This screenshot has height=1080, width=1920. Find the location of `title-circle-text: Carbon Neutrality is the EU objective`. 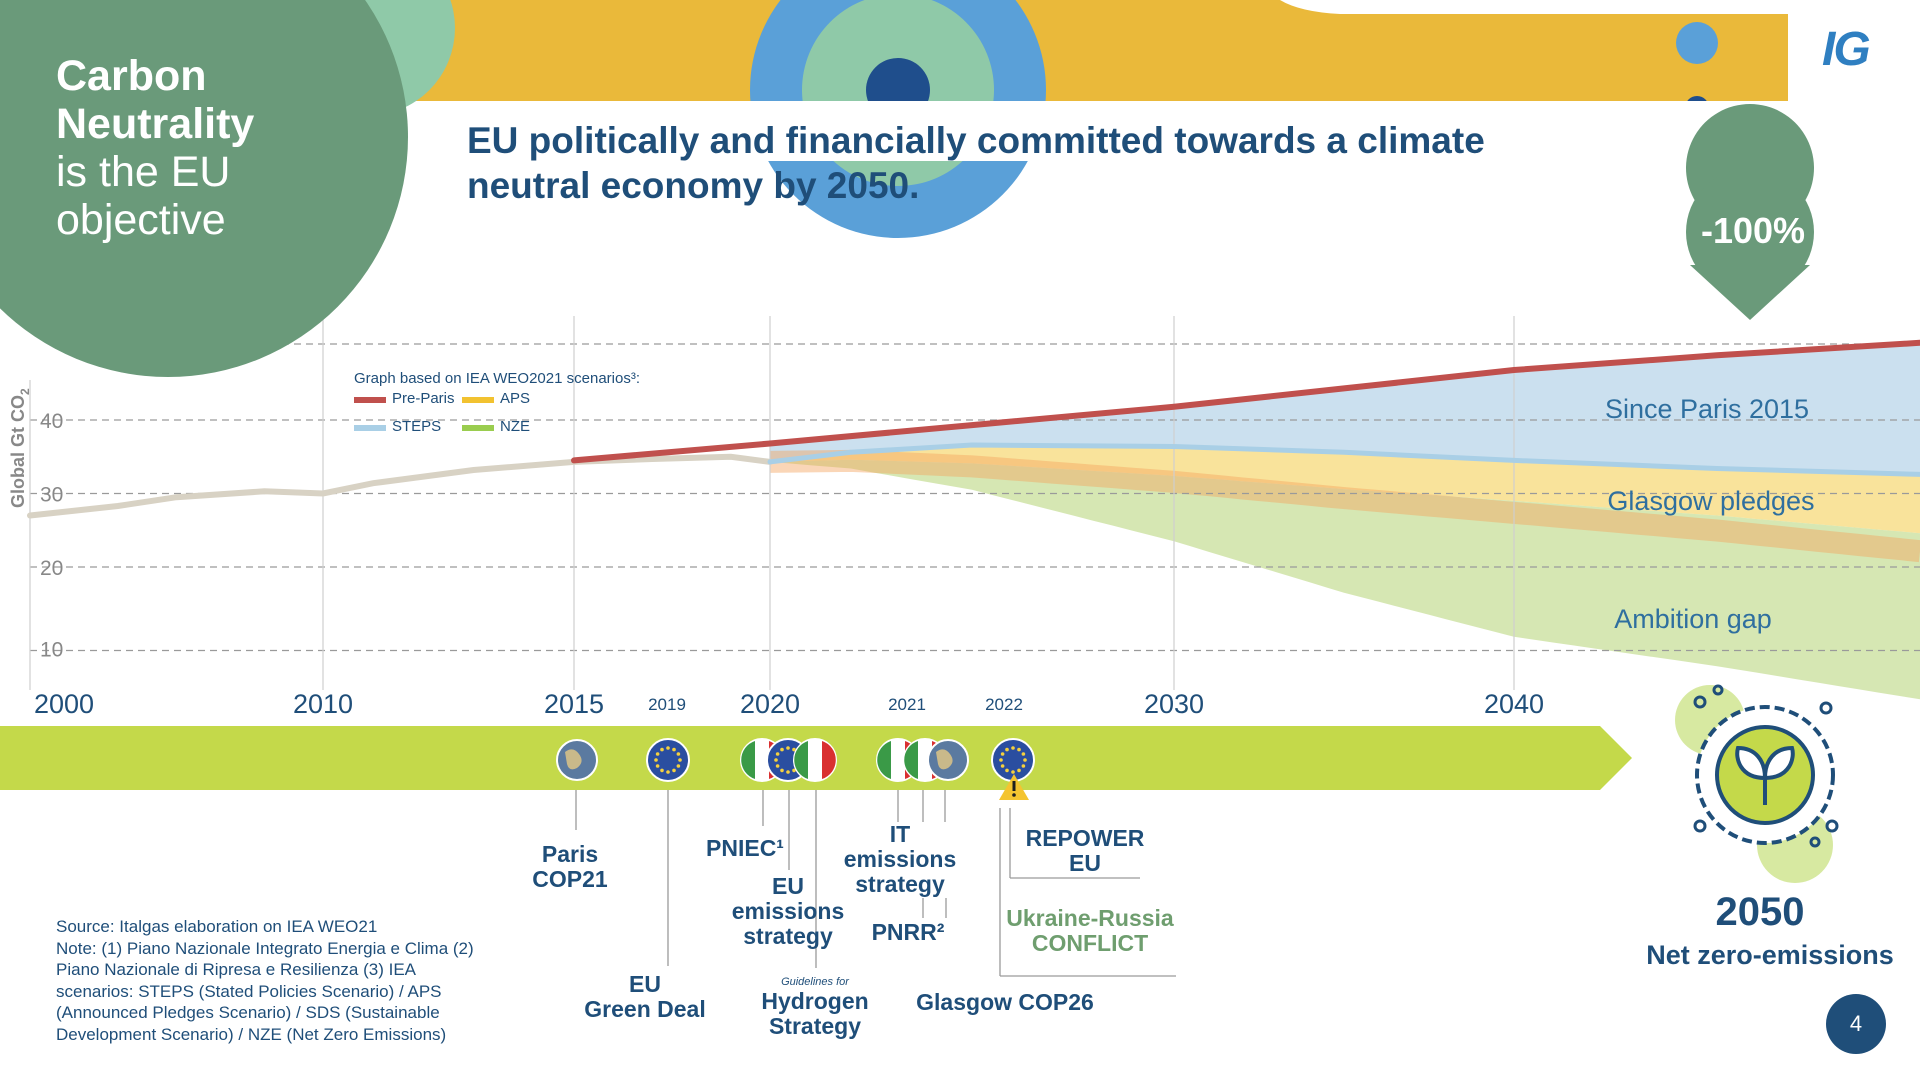

title-circle-text: Carbon Neutrality is the EU objective is located at coordinates (206, 148).